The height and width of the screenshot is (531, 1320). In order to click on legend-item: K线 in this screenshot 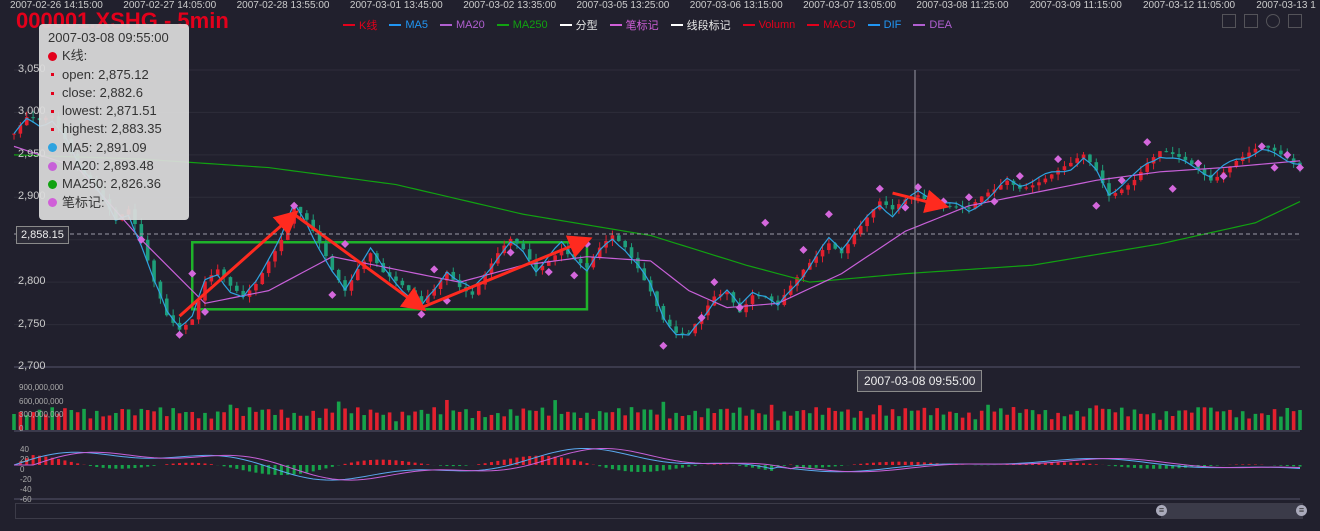, I will do `click(360, 25)`.